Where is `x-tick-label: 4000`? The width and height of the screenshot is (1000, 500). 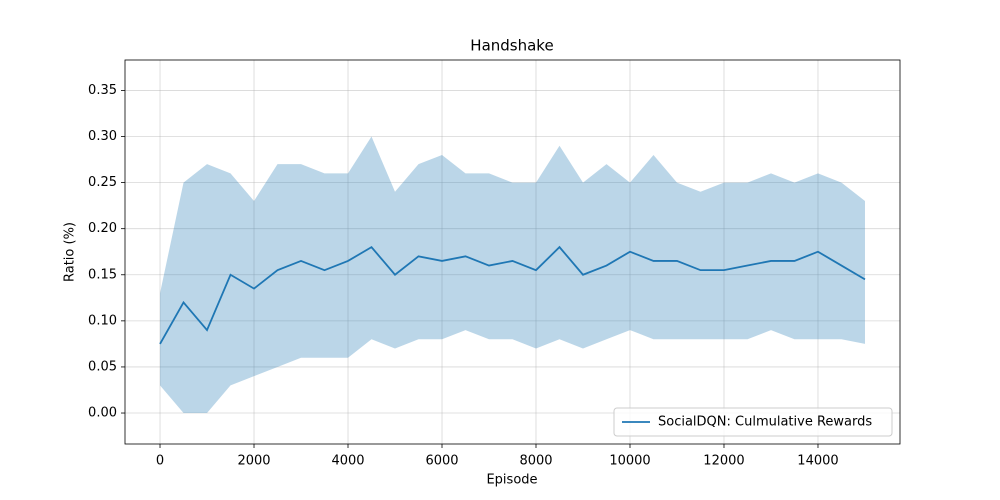 x-tick-label: 4000 is located at coordinates (347, 461).